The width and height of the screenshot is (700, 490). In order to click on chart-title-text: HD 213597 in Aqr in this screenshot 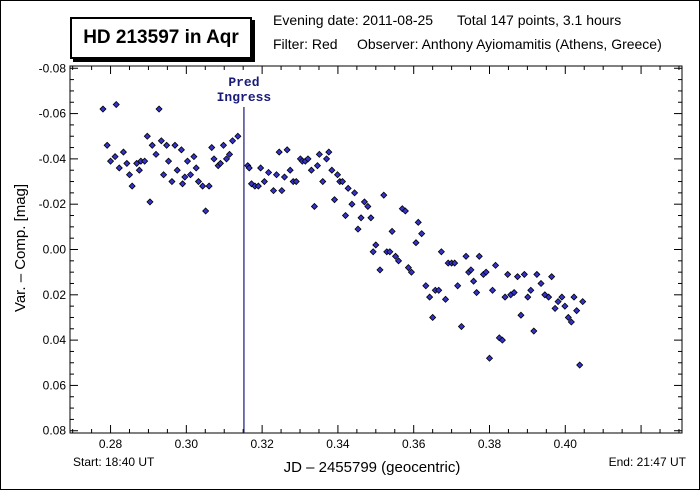, I will do `click(161, 37)`.